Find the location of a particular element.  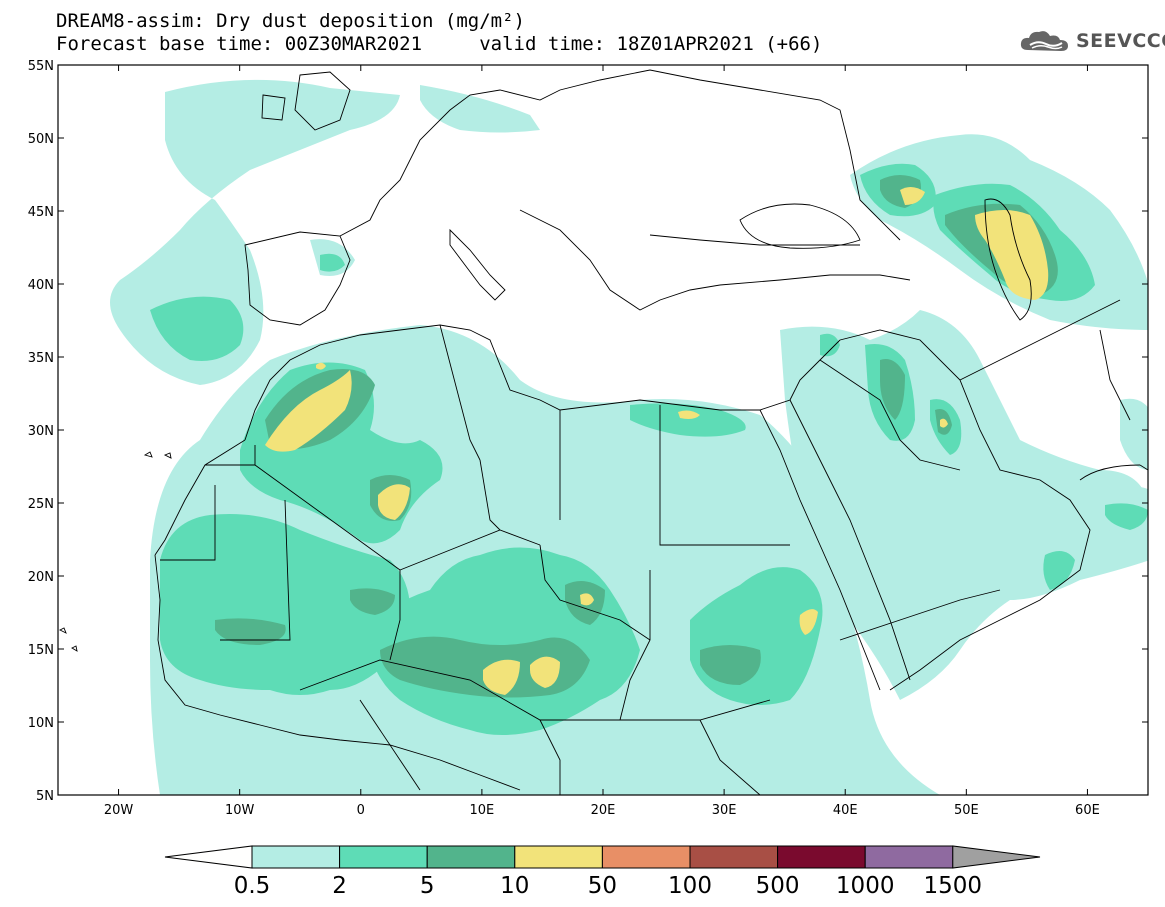

colorbar-label: 50 is located at coordinates (602, 886).